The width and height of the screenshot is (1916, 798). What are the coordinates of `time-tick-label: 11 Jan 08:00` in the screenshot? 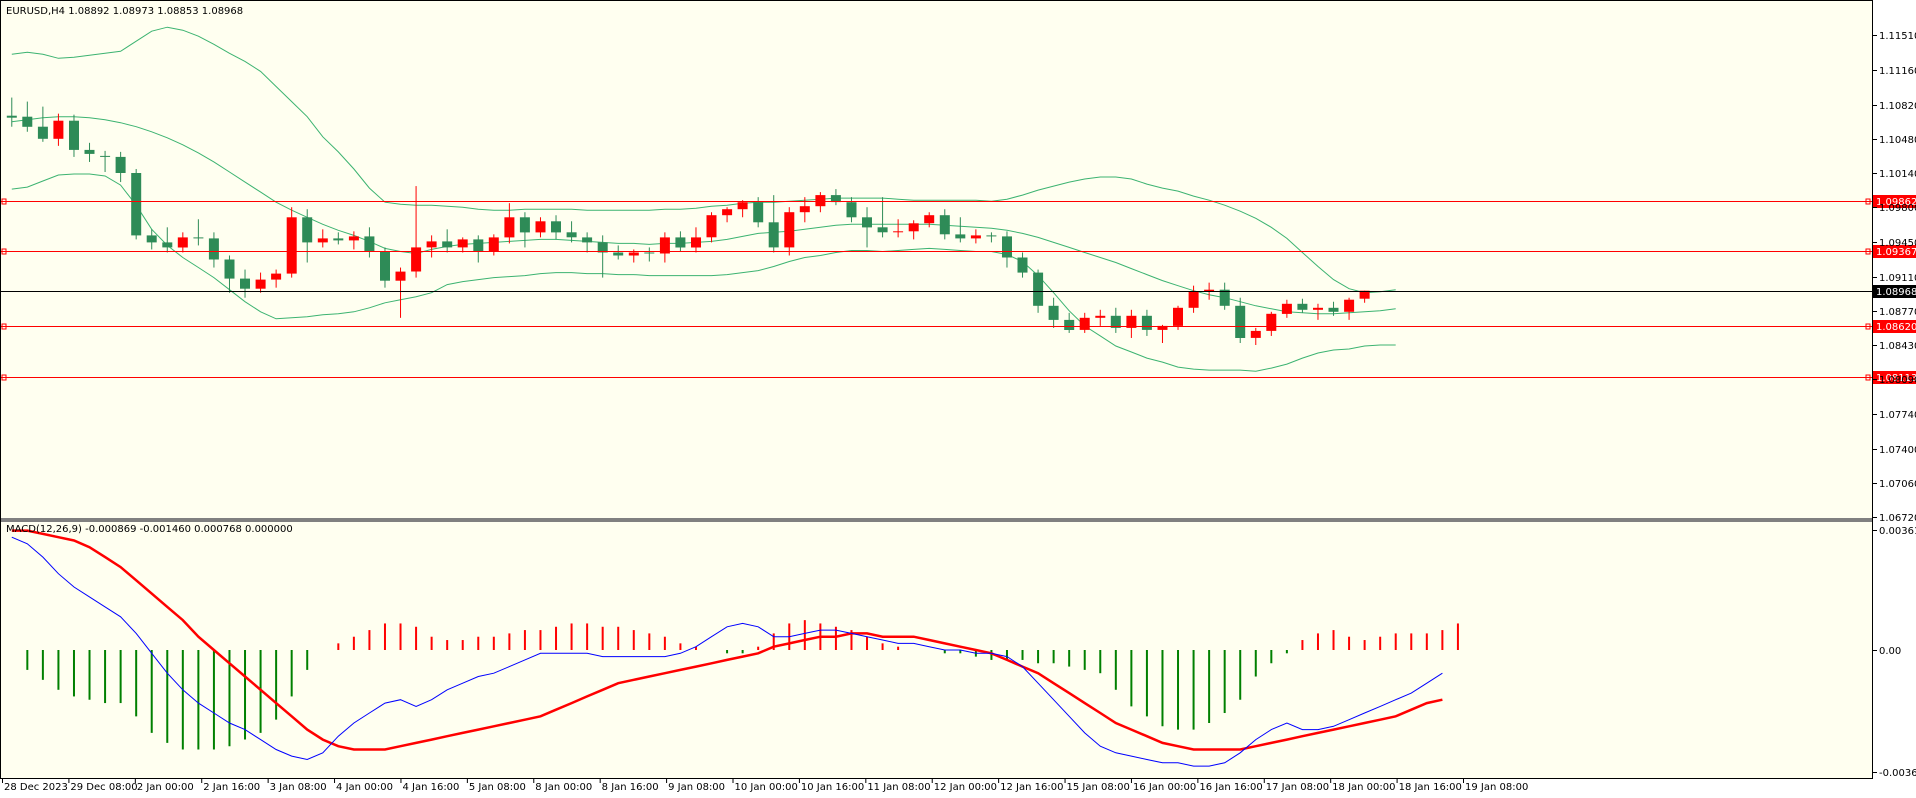 It's located at (898, 787).